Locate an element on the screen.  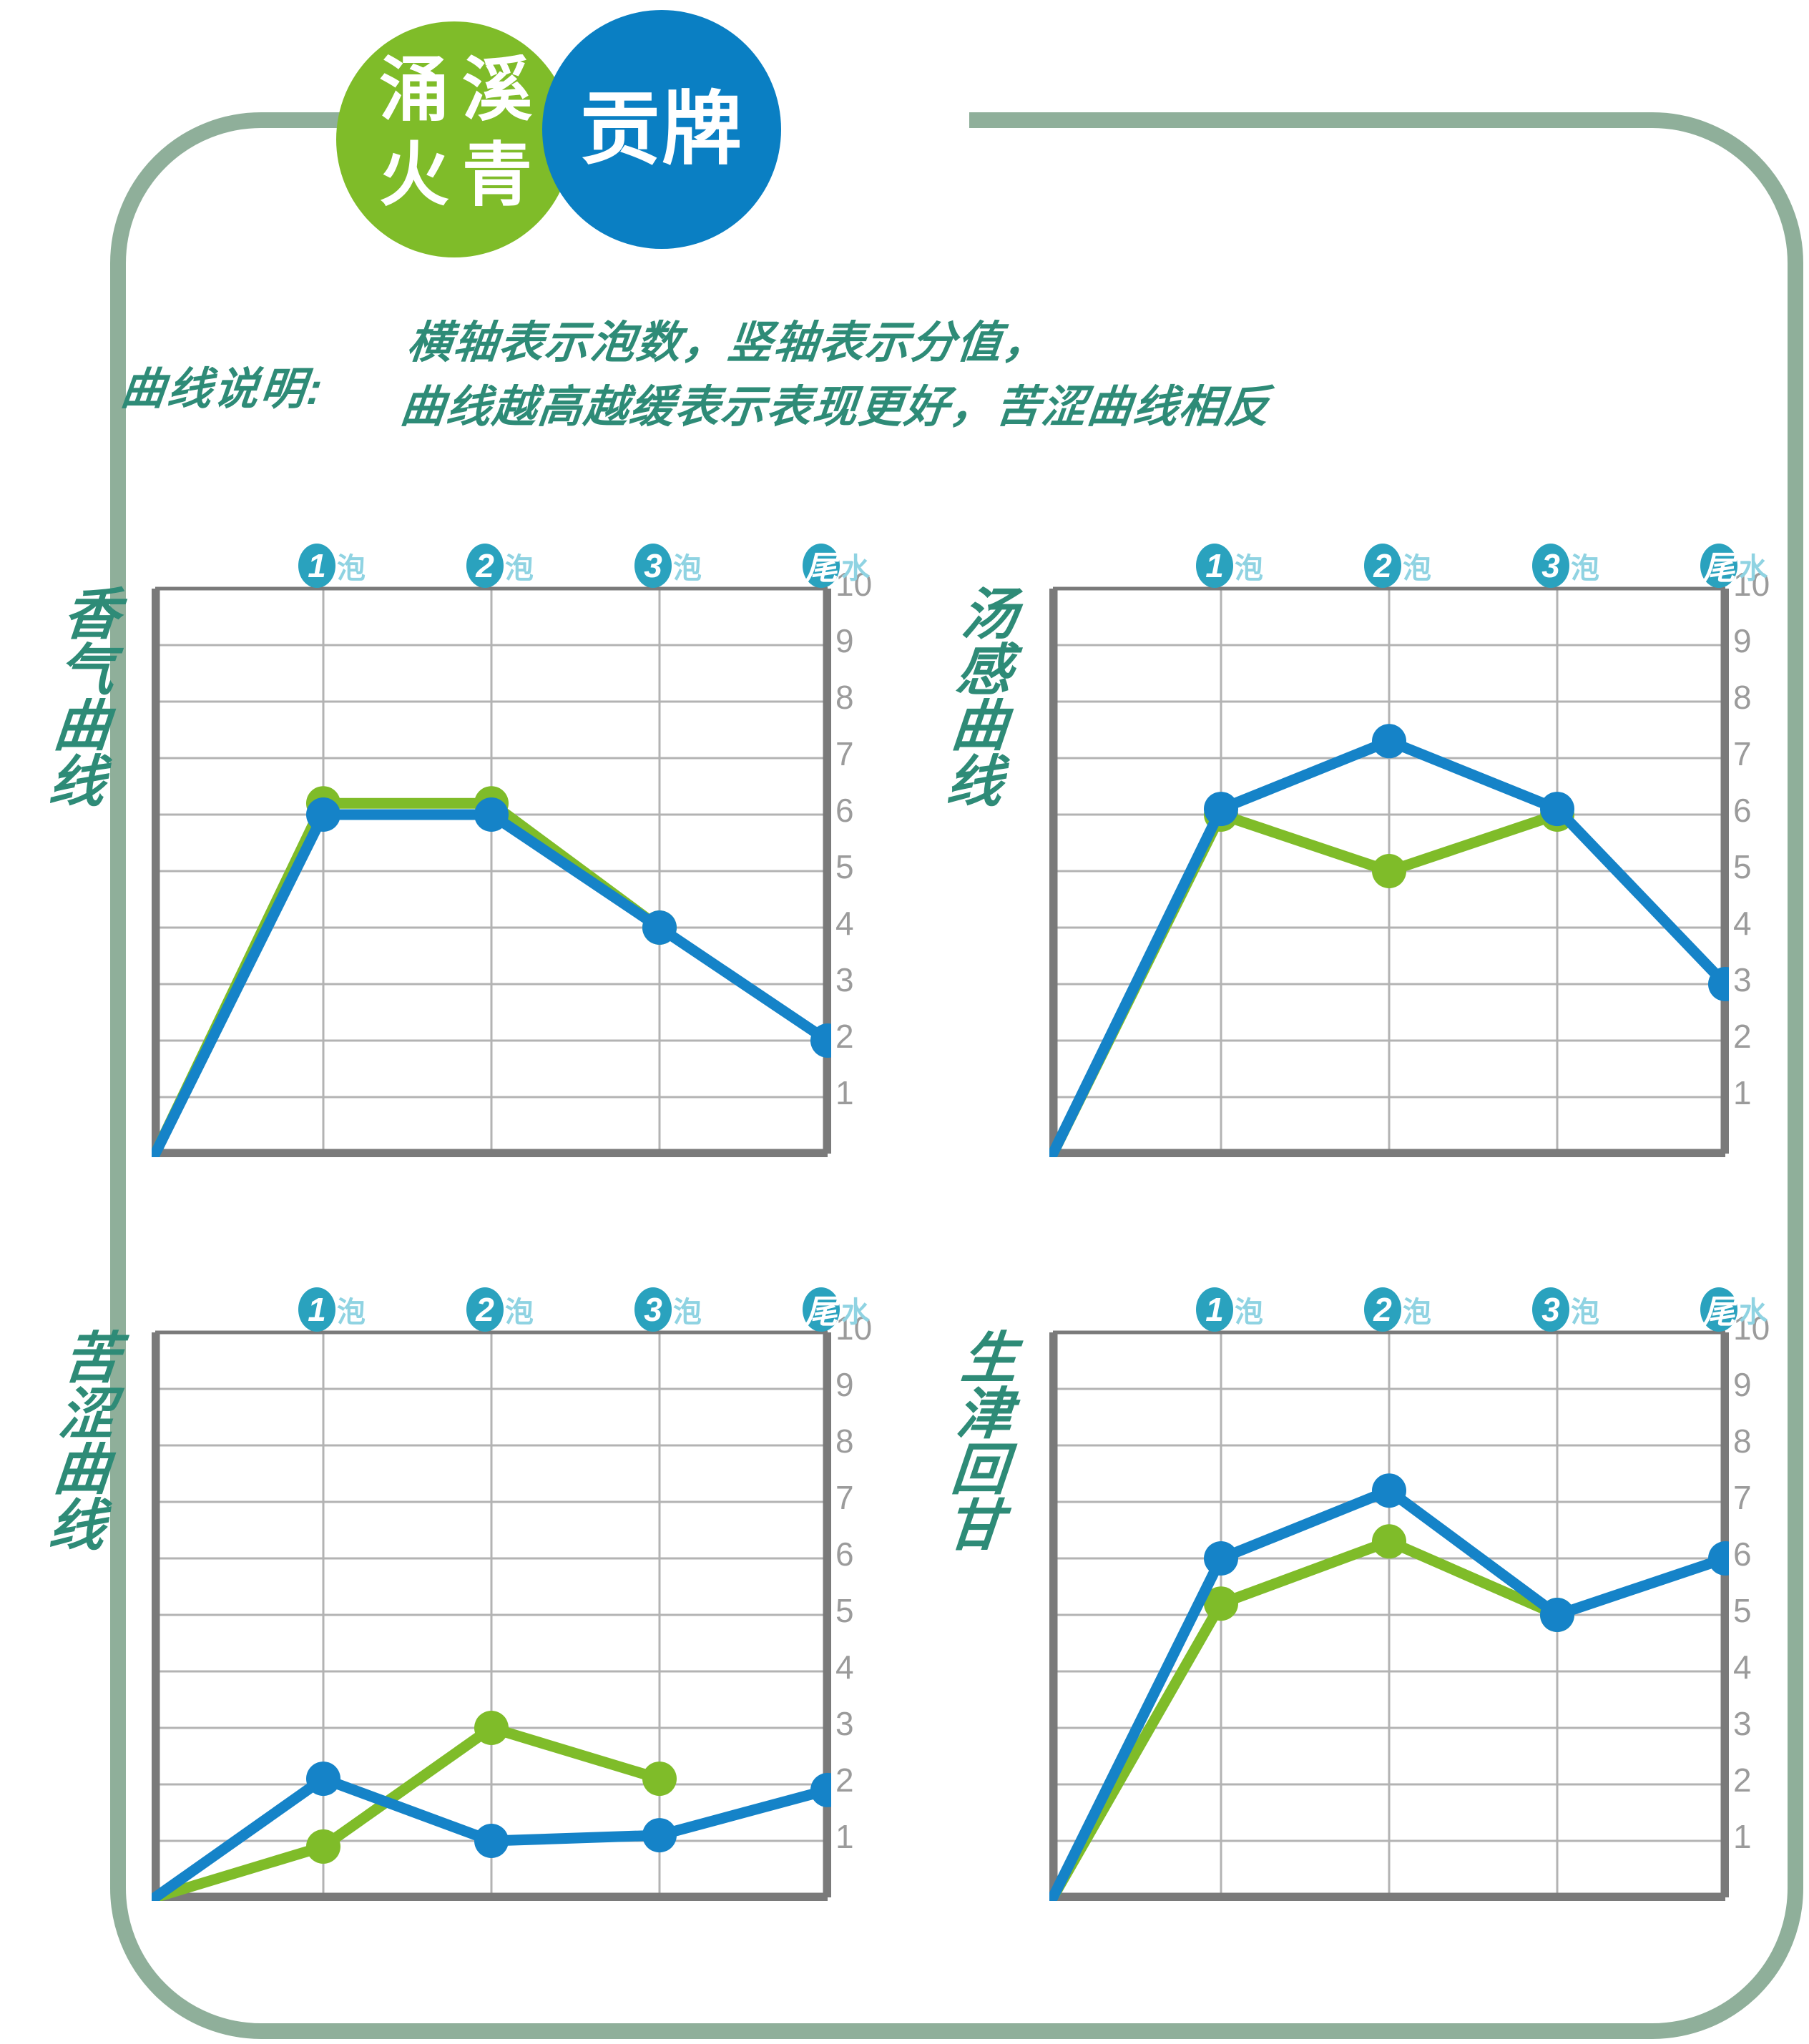
chart-title-aftertaste: 生津回甘 is located at coordinates (982, 1442).